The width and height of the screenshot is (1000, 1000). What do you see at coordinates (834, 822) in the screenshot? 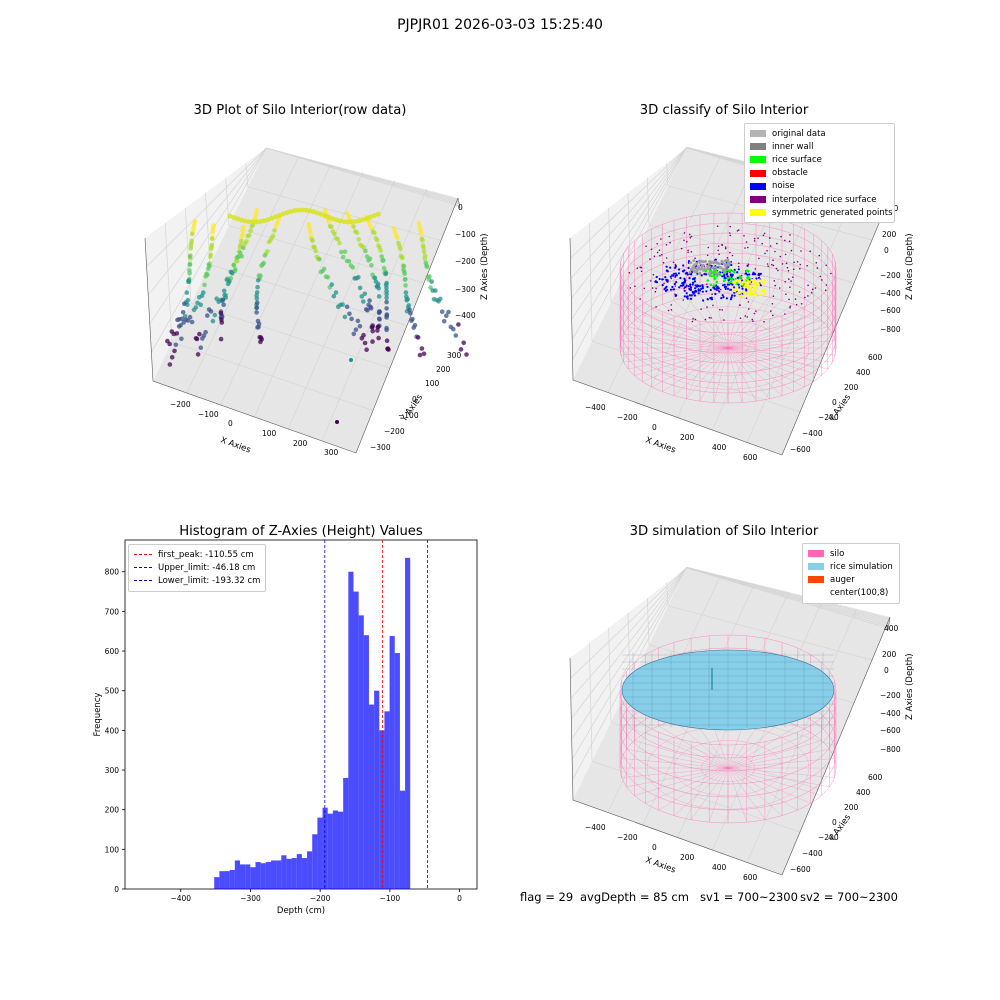
I see `y-tick-label: 0` at bounding box center [834, 822].